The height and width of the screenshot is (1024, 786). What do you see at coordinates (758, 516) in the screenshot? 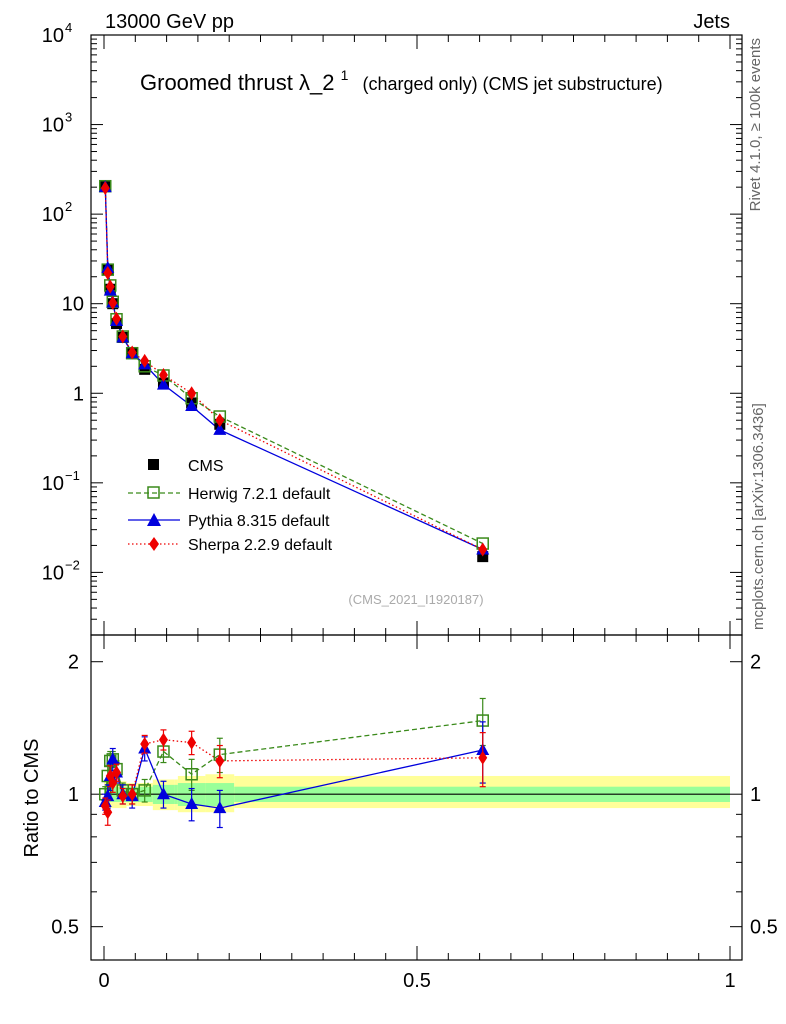
I see `side-label-bottom: mcplots.cern.ch [arXiv:1306.3436]` at bounding box center [758, 516].